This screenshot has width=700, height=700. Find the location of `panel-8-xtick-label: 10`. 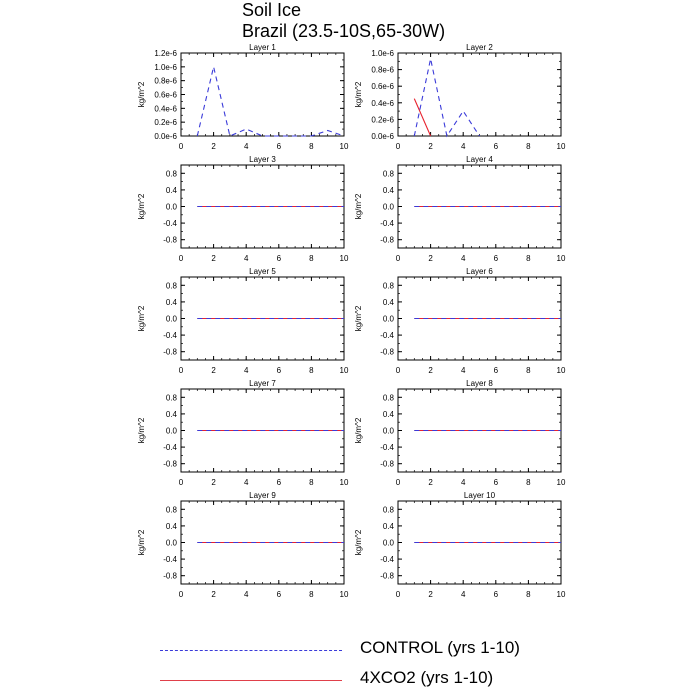

panel-8-xtick-label: 10 is located at coordinates (561, 482).